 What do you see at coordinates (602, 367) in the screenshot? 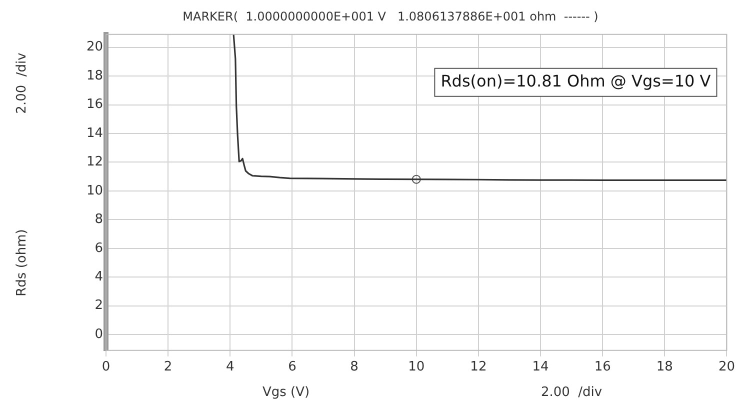
I see `x-tick-label: 16` at bounding box center [602, 367].